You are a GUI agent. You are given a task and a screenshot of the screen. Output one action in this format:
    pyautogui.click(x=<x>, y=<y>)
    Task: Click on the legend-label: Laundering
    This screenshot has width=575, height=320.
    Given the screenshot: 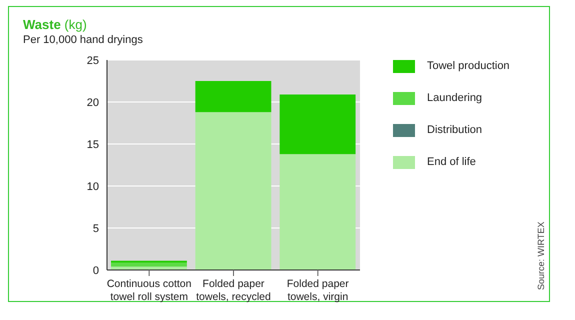 What is the action you would take?
    pyautogui.click(x=454, y=98)
    